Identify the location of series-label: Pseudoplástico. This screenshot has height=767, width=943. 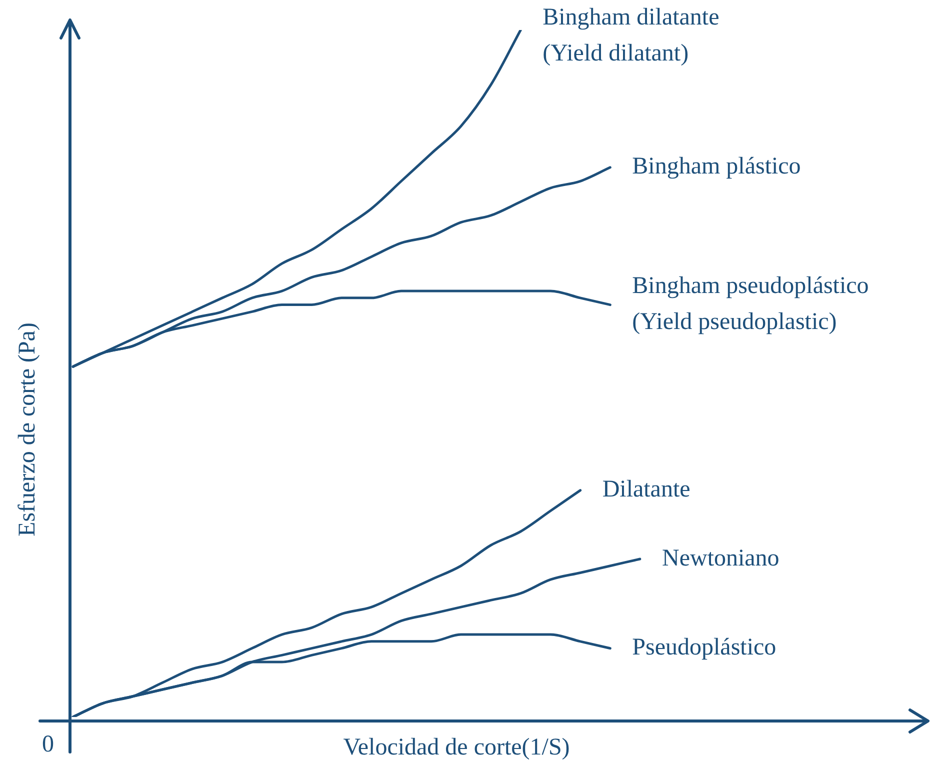
(704, 647).